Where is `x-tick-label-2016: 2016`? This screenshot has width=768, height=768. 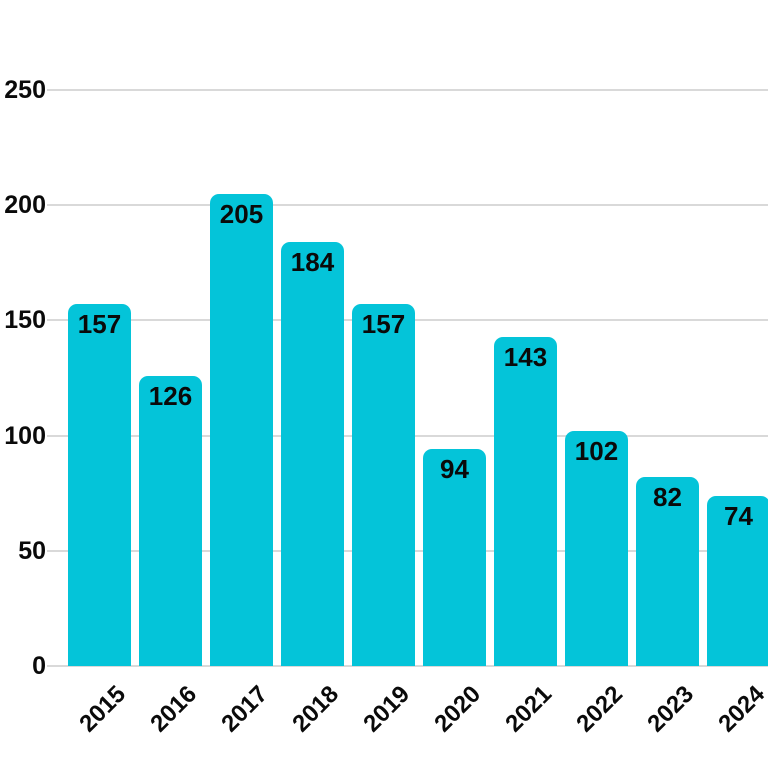
x-tick-label-2016: 2016 is located at coordinates (174, 709).